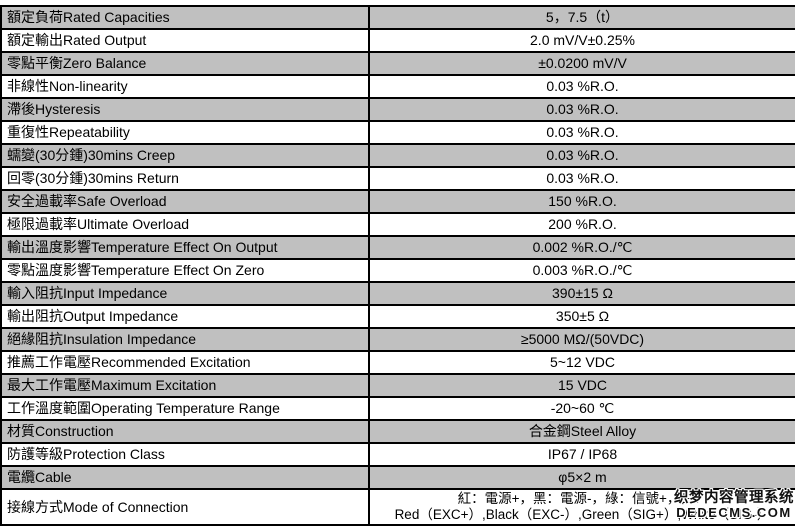 The image size is (795, 526). Describe the element at coordinates (185, 316) in the screenshot. I see `spec-label: 輸出阻抗Output Impedance` at that location.